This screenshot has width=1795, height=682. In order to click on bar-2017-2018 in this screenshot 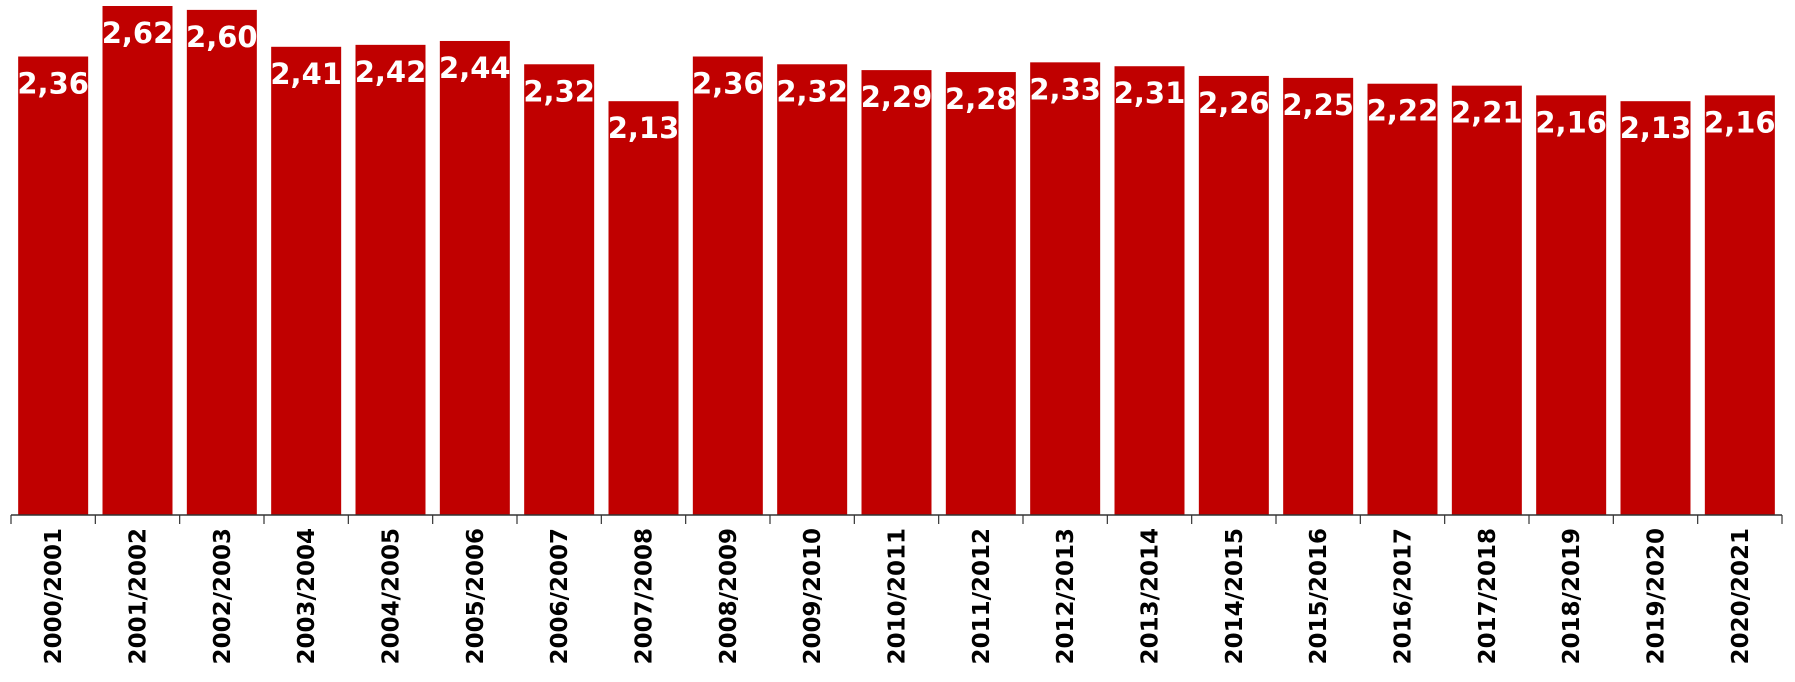, I will do `click(1486, 300)`.